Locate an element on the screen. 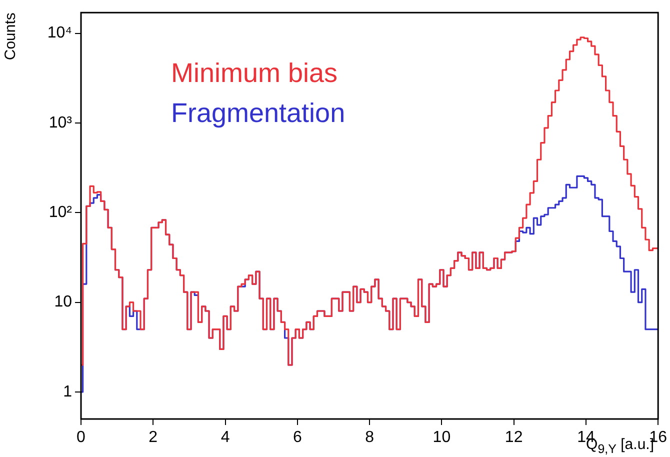  text: Fragmentation is located at coordinates (258, 113).